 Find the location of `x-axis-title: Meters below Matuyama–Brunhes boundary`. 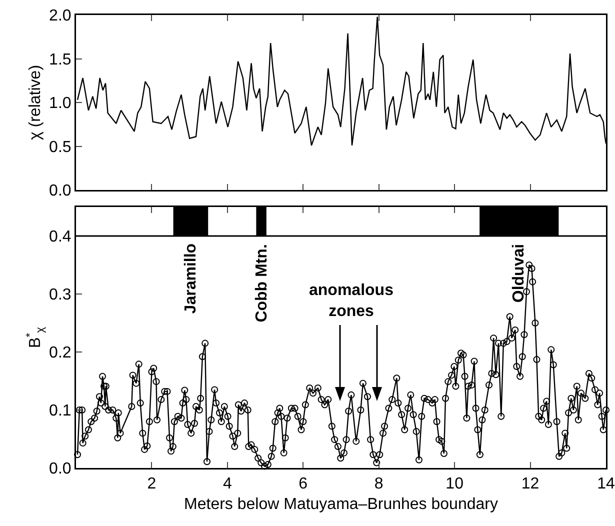

x-axis-title: Meters below Matuyama–Brunhes boundary is located at coordinates (341, 505).